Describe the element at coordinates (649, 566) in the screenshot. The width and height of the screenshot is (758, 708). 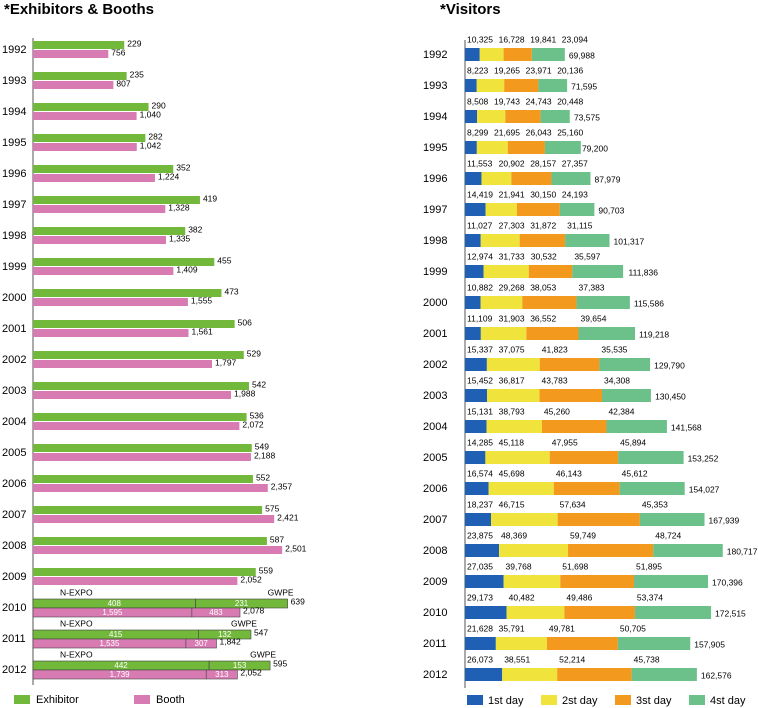
I see `data-label: 51,895` at that location.